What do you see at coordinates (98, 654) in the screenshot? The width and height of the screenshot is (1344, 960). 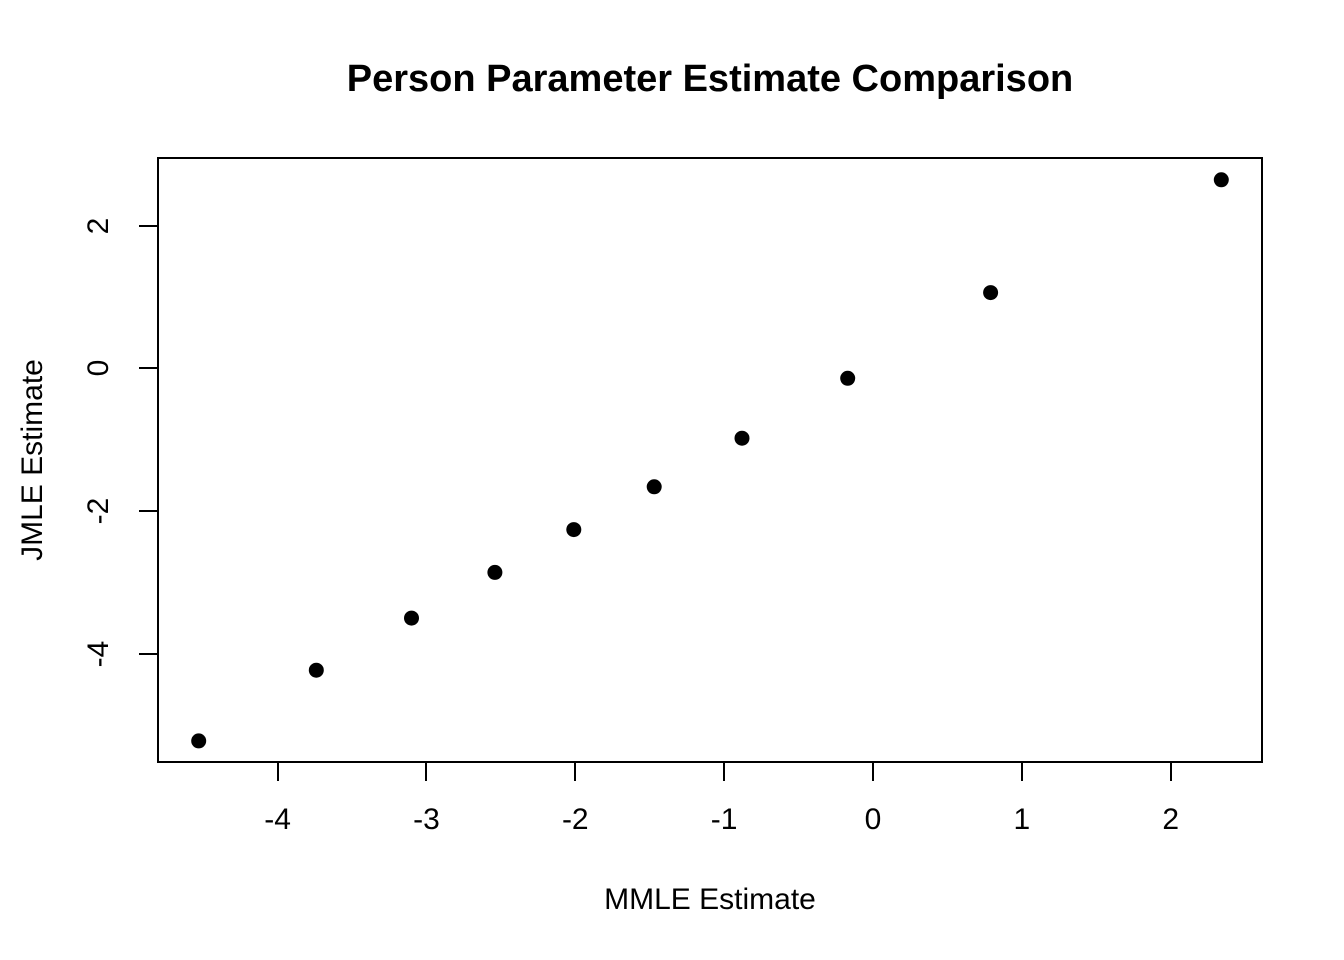 I see `y-axis-tick-label: -4` at bounding box center [98, 654].